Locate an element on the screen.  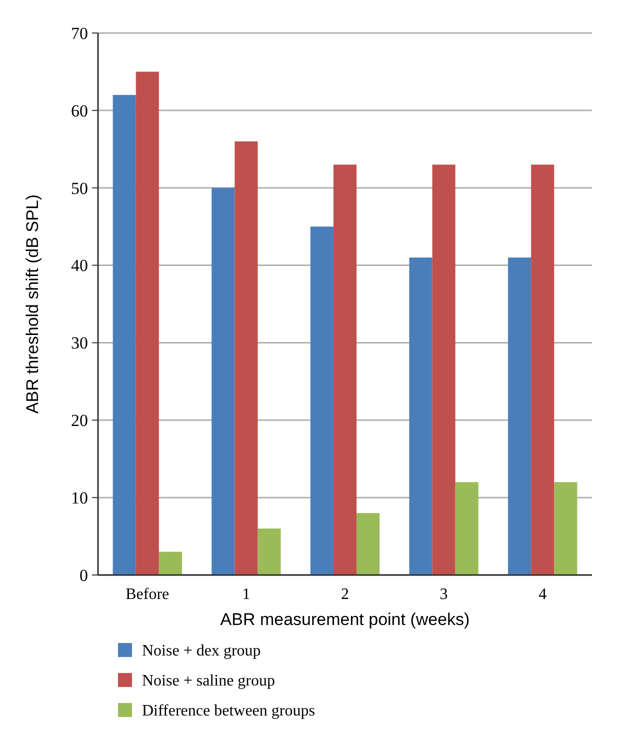
y-tick-label: 30 is located at coordinates (79, 343).